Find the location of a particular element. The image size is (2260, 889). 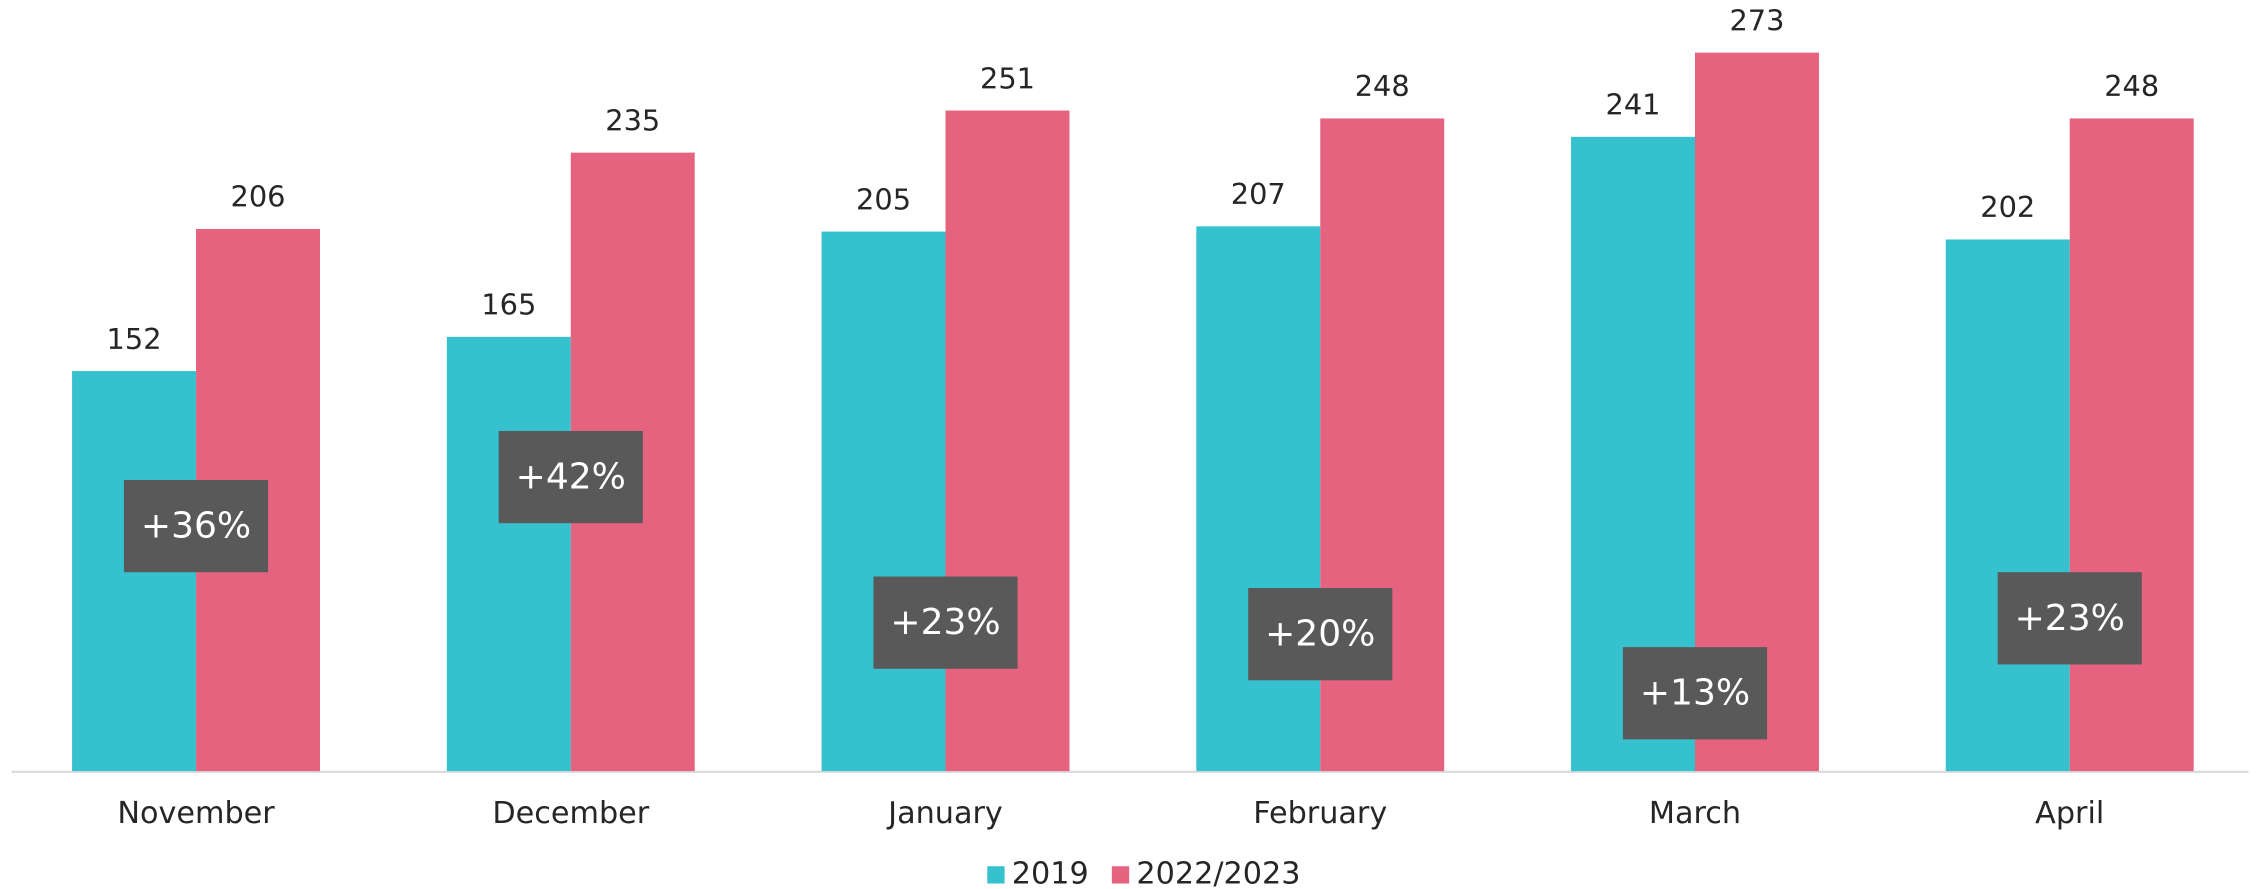

annotation: +42% is located at coordinates (571, 477).